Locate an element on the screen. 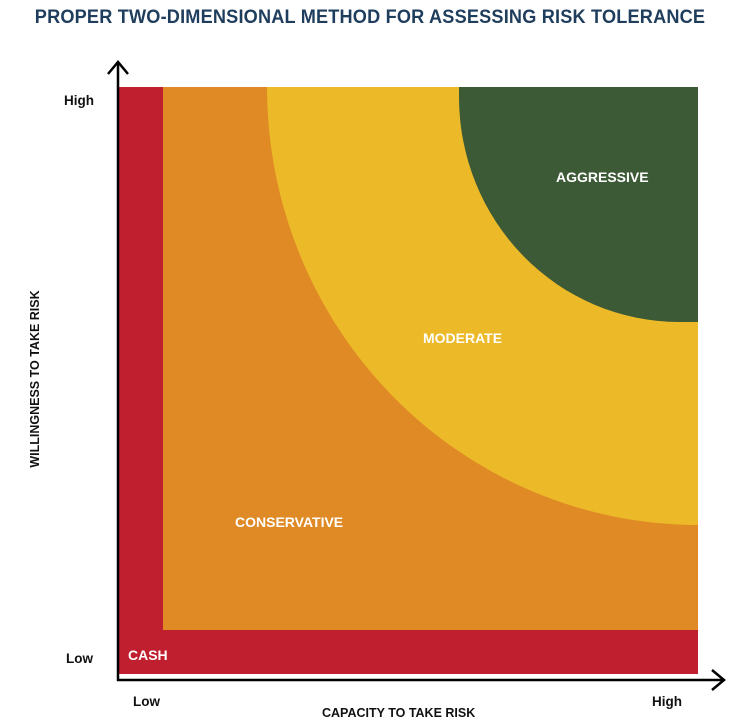 This screenshot has width=740, height=725. y-axis-title: WILLINGNESS TO TAKE RISK is located at coordinates (35, 379).